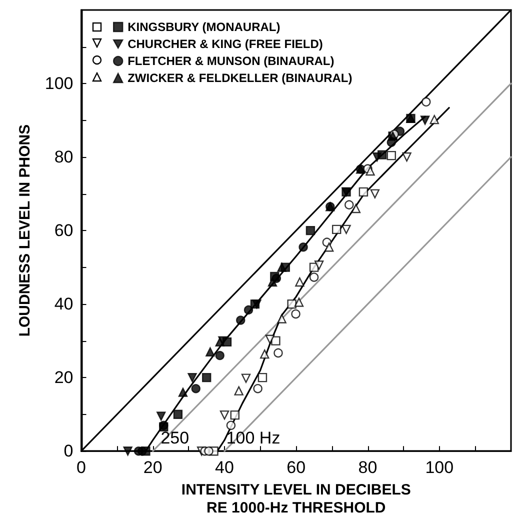 The image size is (521, 530). I want to click on legend-label: ZWICKER & FELDKELLER (BINAURAL), so click(240, 78).